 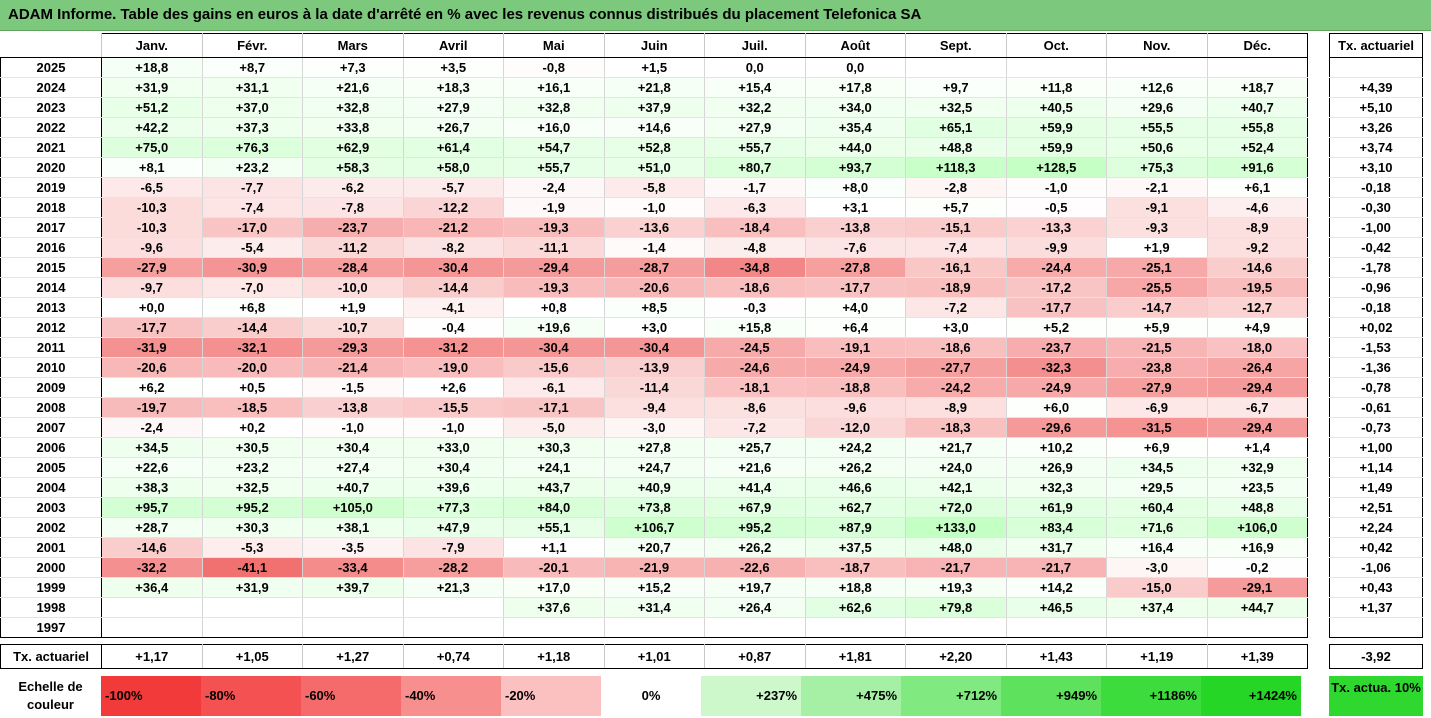 I want to click on color-scale-cell: -40%, so click(x=451, y=696).